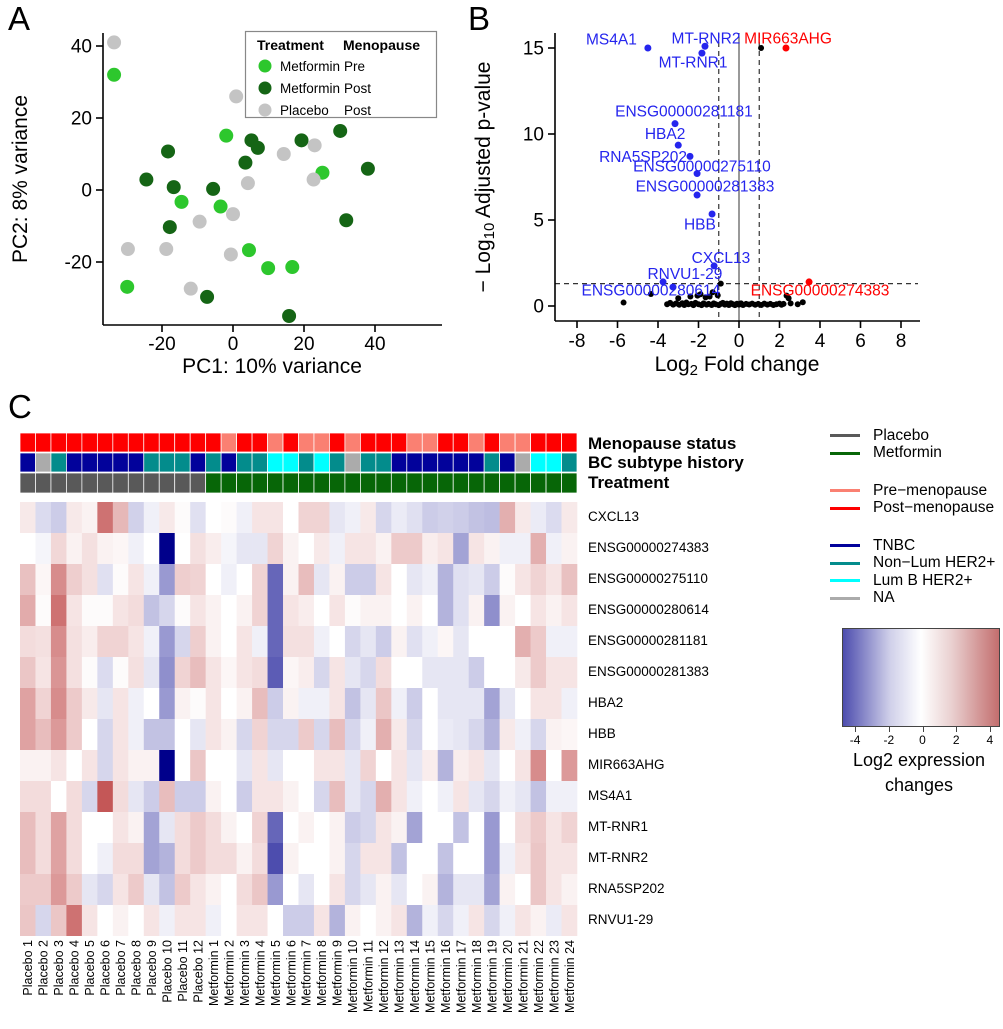 Image resolution: width=1003 pixels, height=1029 pixels. I want to click on legend-item-label: NA, so click(884, 598).